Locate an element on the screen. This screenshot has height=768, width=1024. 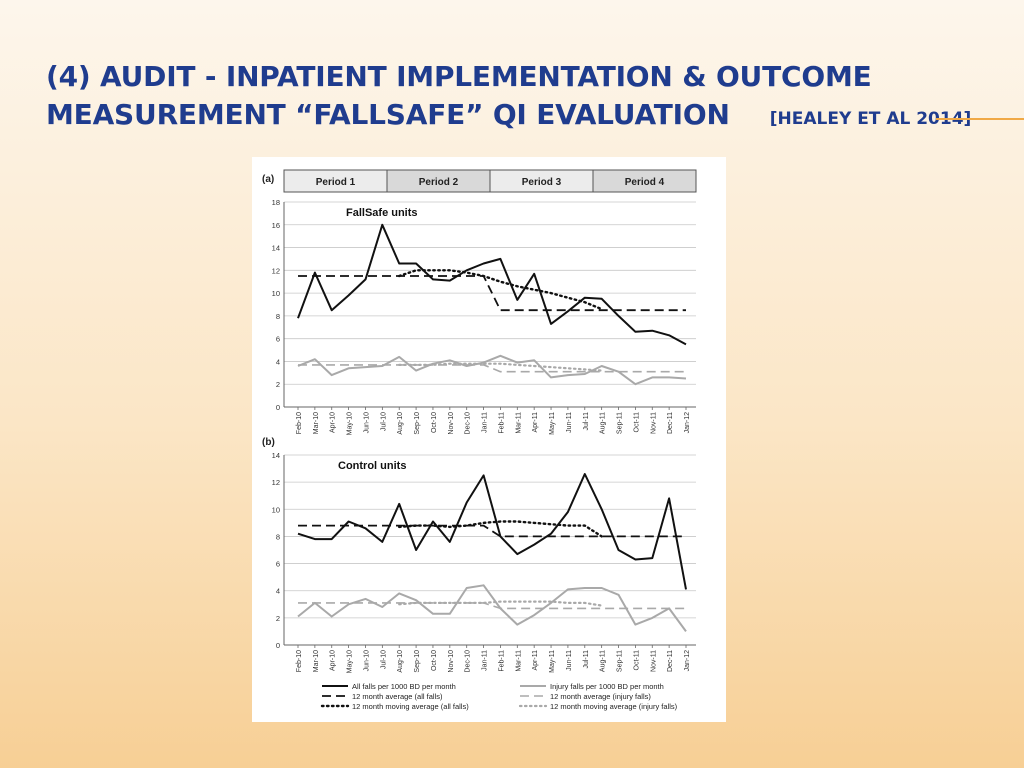
period-label: Period 1 is located at coordinates (336, 182).